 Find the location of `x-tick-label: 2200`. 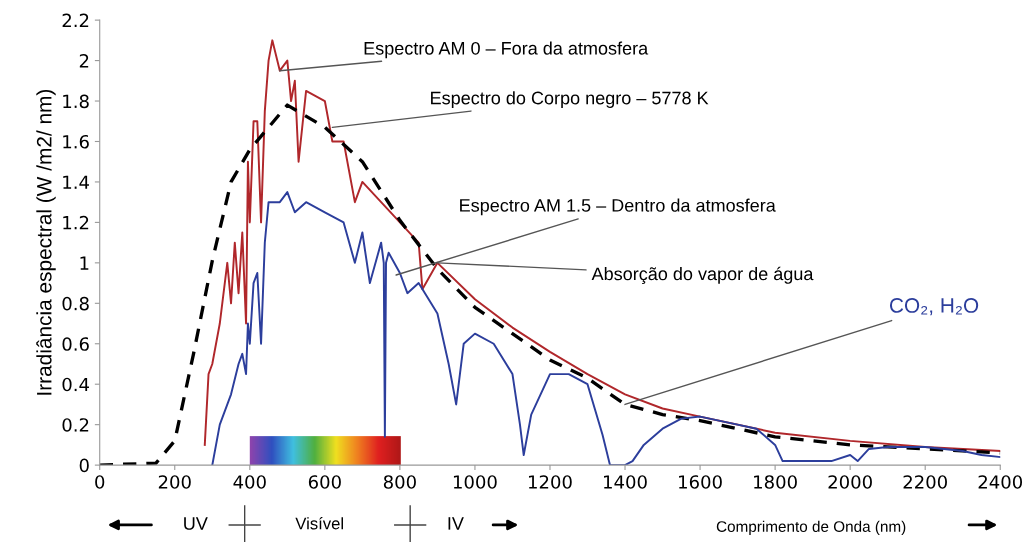

x-tick-label: 2200 is located at coordinates (925, 482).